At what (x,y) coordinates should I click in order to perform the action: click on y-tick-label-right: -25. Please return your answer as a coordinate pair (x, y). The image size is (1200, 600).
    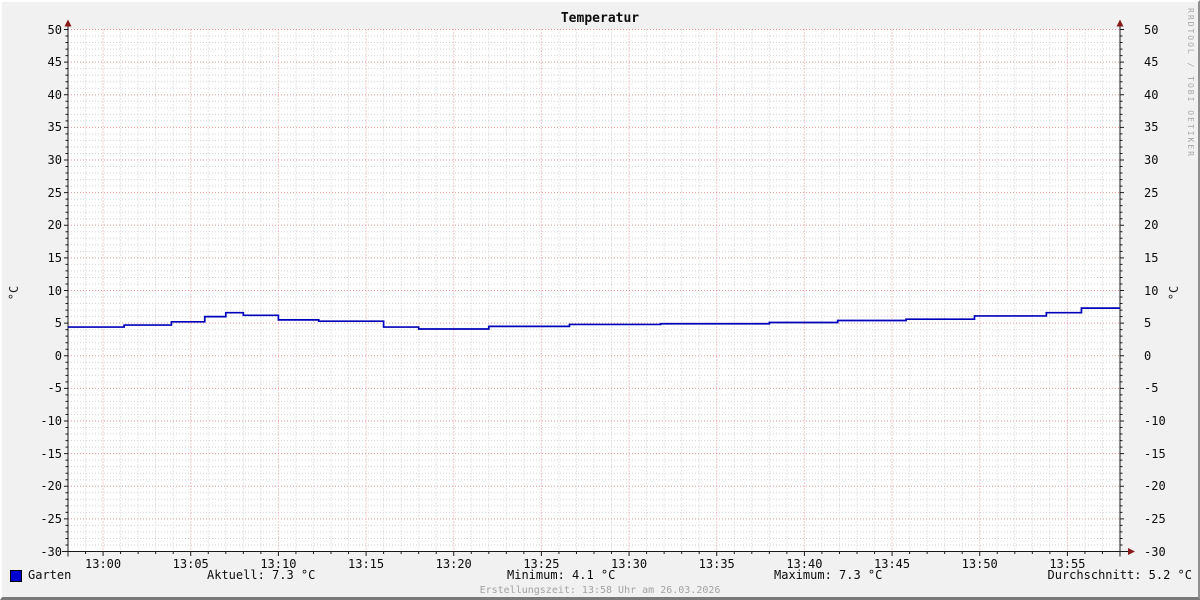
    Looking at the image, I should click on (1155, 518).